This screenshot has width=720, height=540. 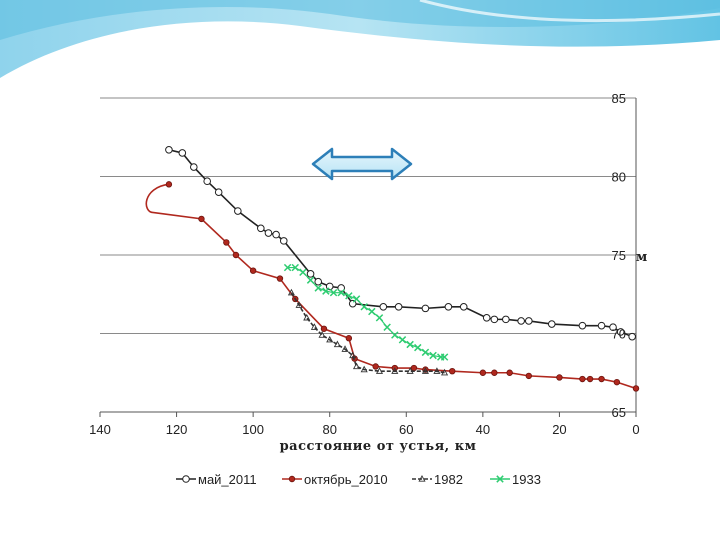 What do you see at coordinates (261, 228) in the screenshot?
I see `point-май_2011-6` at bounding box center [261, 228].